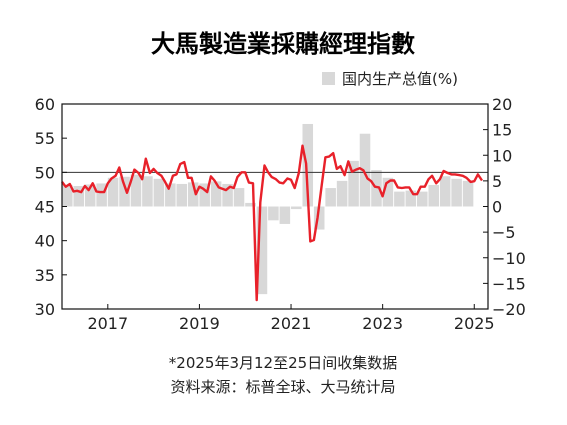  What do you see at coordinates (45, 275) in the screenshot?
I see `left-tick-label: 35` at bounding box center [45, 275].